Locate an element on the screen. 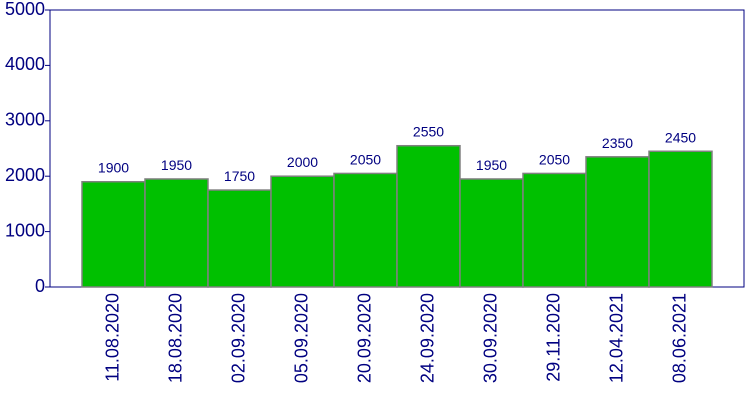  y-tick-label: 4000 is located at coordinates (25, 64).